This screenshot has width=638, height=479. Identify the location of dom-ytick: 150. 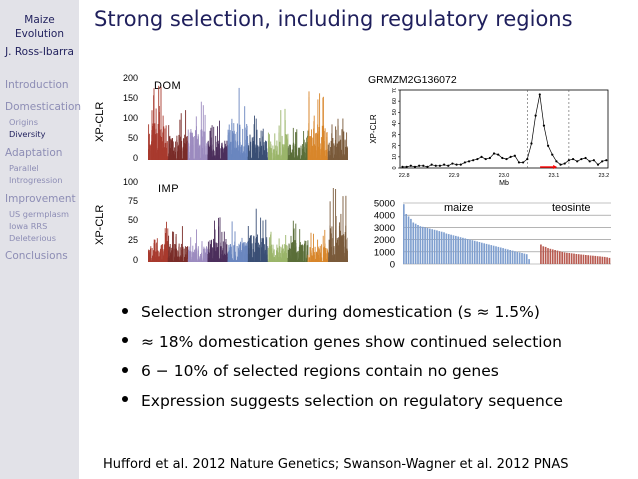
(130, 98).